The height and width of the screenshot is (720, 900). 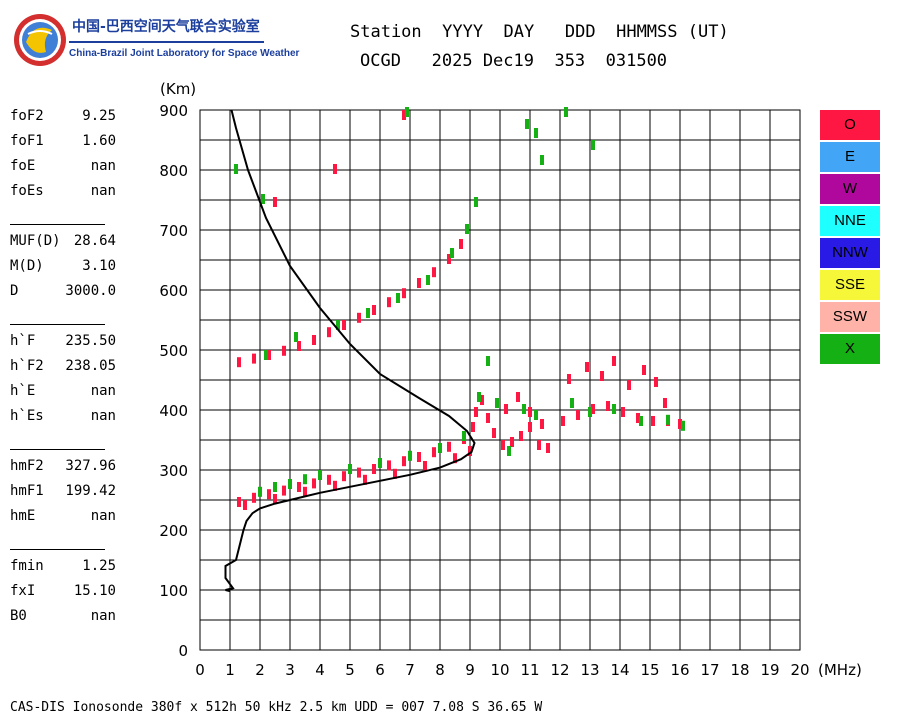 I want to click on y-tick-label: 0, so click(x=183, y=651).